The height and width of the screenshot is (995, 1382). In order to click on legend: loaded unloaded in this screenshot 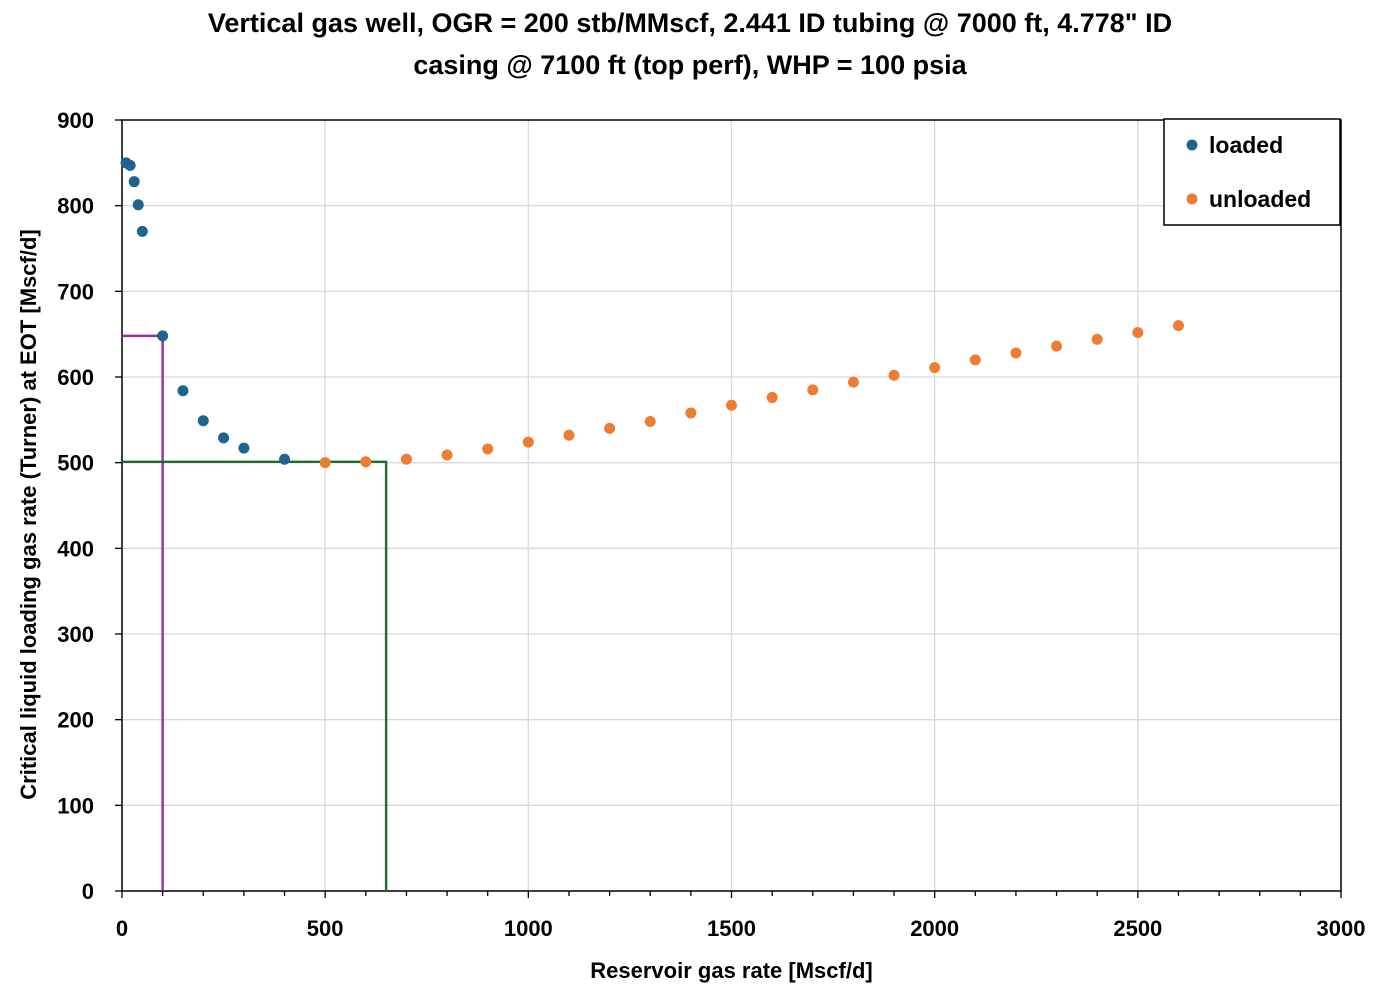, I will do `click(1252, 172)`.